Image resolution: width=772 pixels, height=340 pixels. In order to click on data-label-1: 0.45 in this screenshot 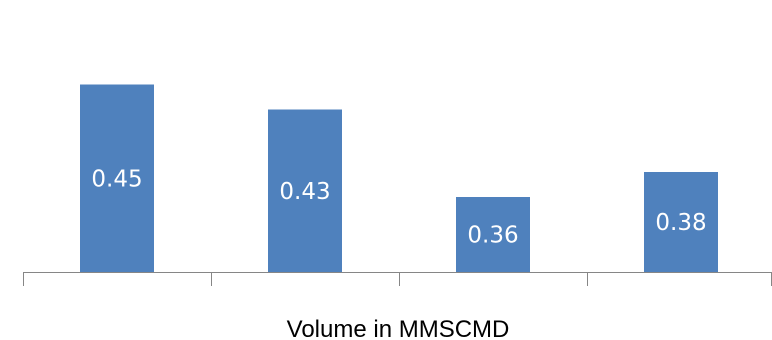, I will do `click(116, 179)`.